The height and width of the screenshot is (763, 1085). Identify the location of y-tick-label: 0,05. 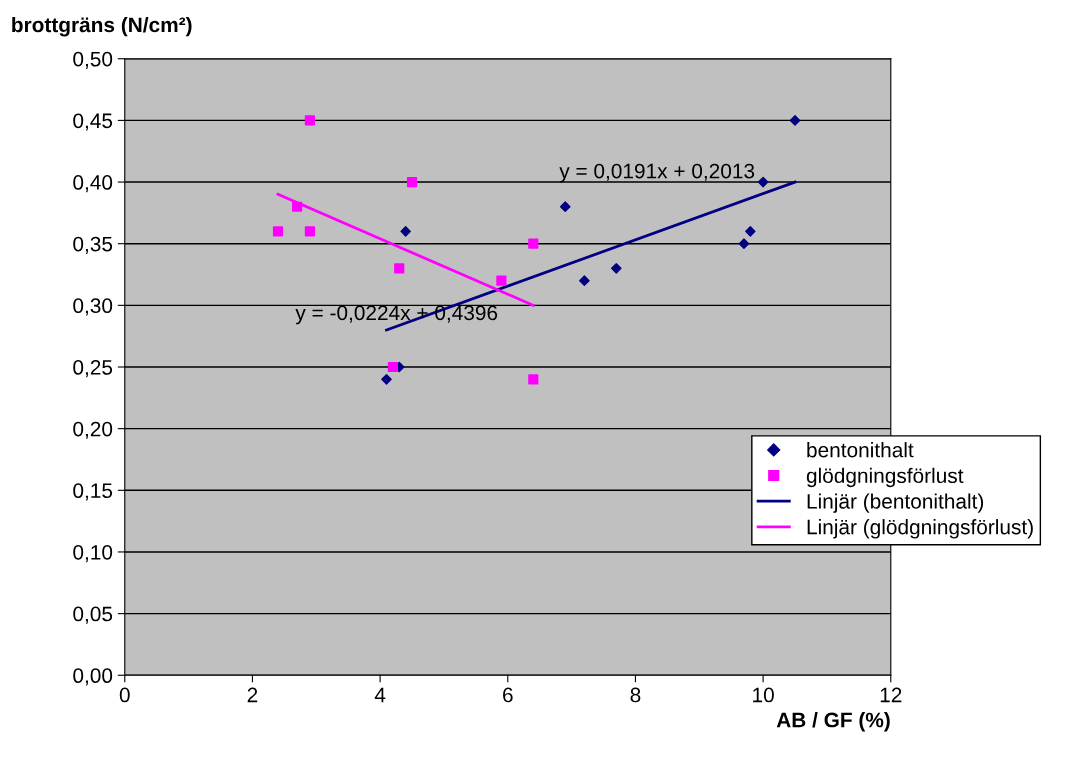
(93, 615).